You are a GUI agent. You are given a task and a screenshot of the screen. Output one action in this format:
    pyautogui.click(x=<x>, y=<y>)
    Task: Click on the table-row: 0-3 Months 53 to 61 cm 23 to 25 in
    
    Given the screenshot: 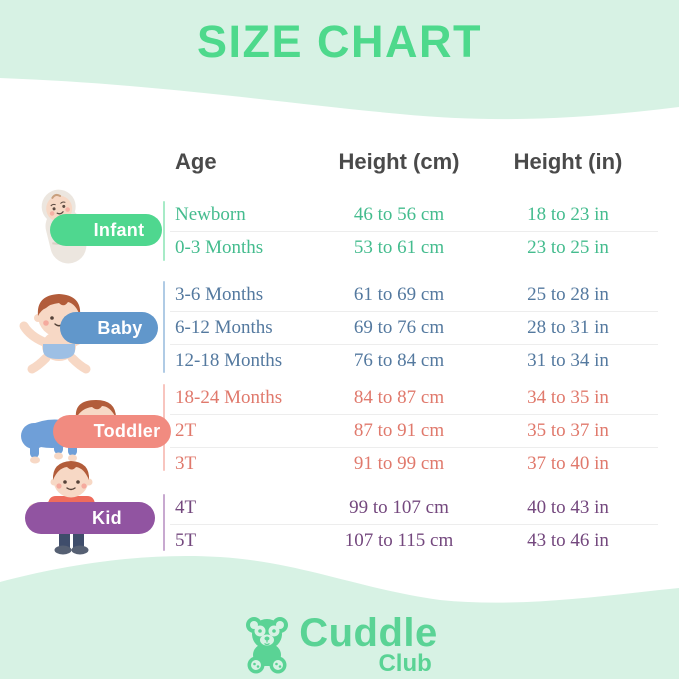 What is the action you would take?
    pyautogui.click(x=414, y=248)
    